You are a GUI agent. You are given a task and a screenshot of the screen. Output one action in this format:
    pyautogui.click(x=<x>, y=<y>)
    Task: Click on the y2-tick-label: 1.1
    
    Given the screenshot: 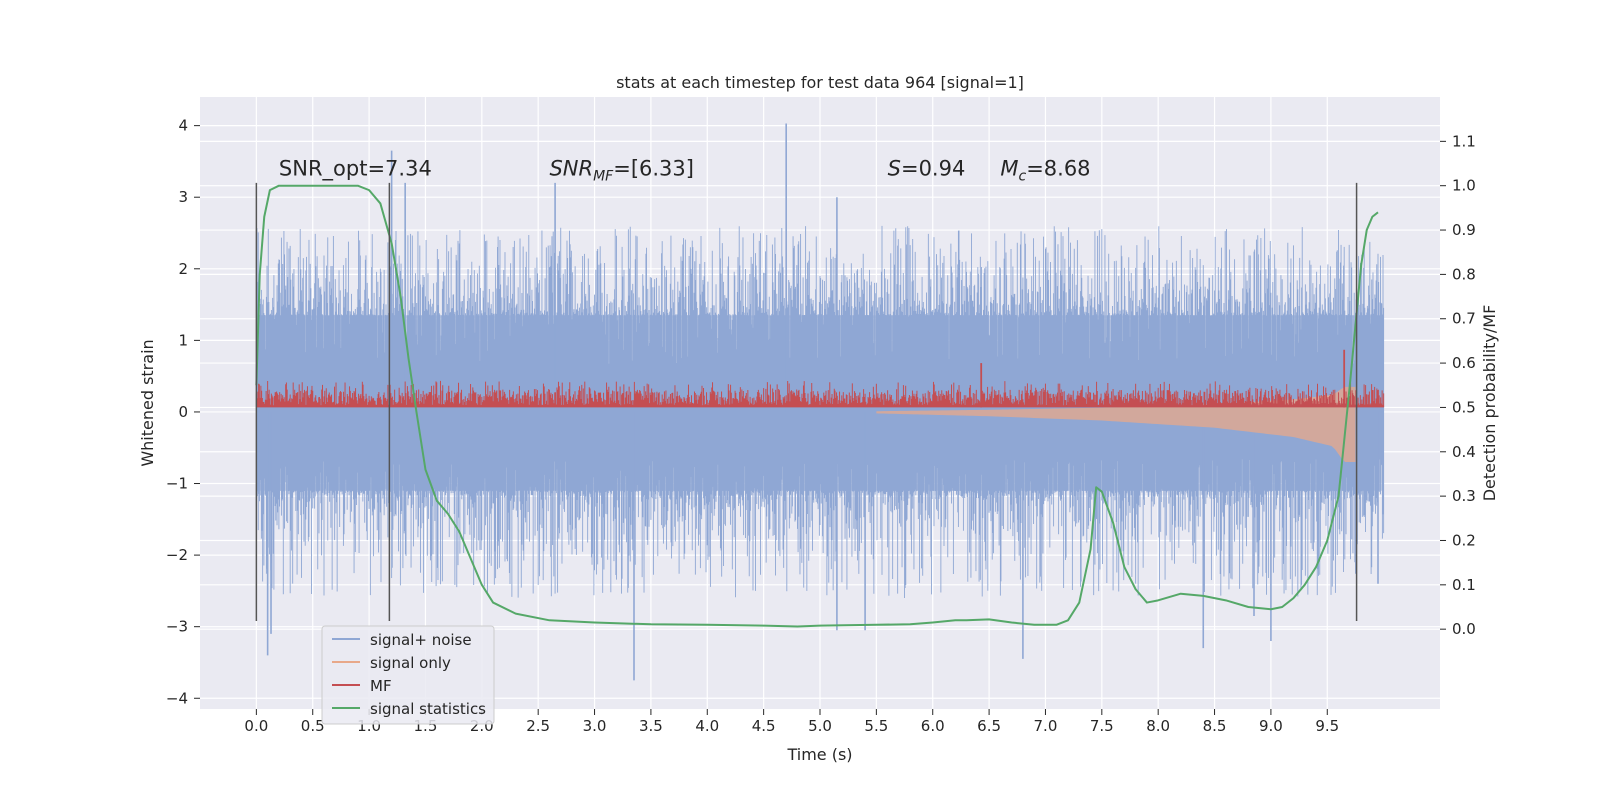 What is the action you would take?
    pyautogui.click(x=1464, y=141)
    